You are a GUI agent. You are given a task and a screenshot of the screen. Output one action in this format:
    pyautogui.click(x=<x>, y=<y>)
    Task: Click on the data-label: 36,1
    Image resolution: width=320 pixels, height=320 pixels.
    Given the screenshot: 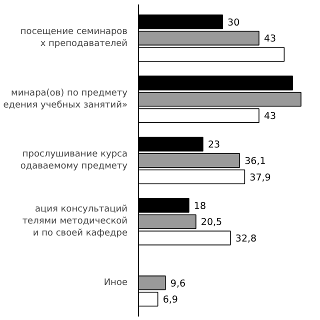 What is the action you would take?
    pyautogui.click(x=255, y=161)
    